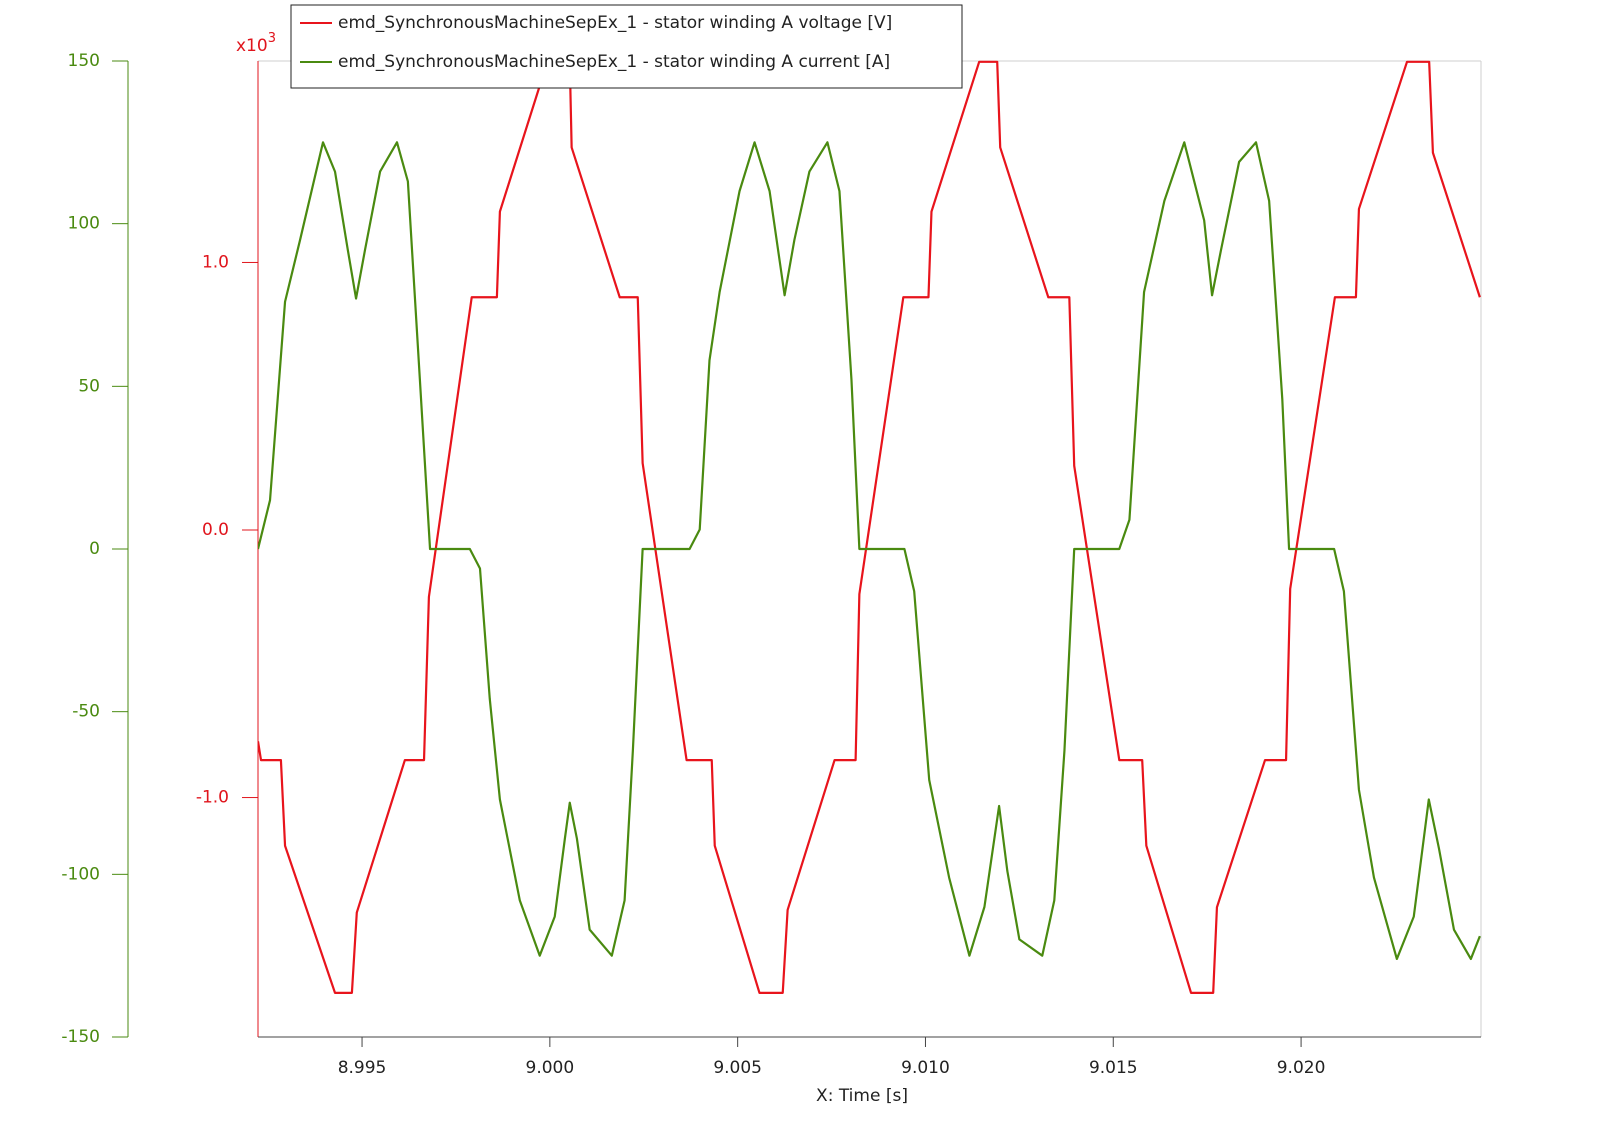 This screenshot has width=1608, height=1146. Describe the element at coordinates (89, 386) in the screenshot. I see `y-tick-label: 50` at that location.